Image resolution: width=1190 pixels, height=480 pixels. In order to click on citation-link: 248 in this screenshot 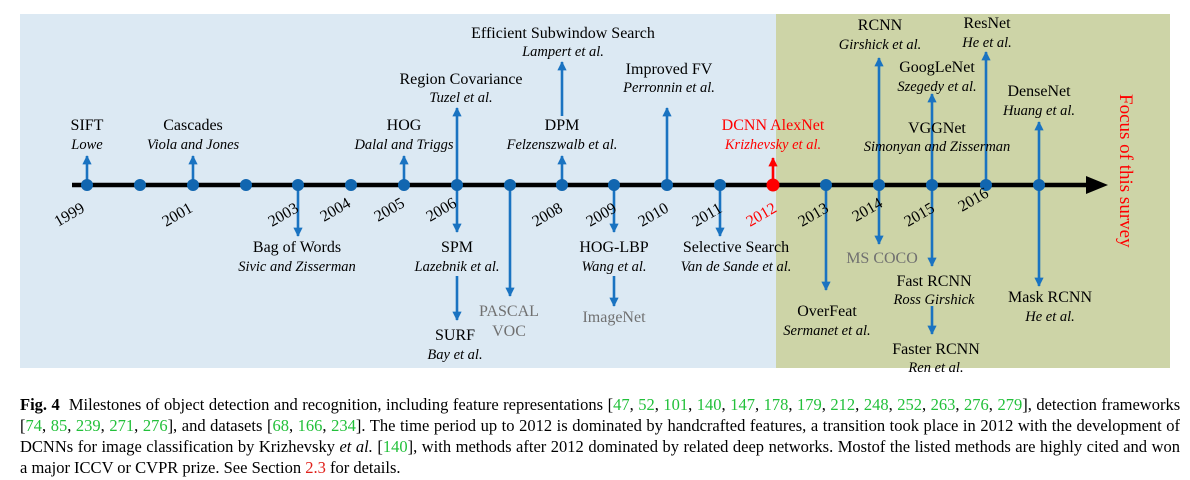, I will do `click(876, 404)`.